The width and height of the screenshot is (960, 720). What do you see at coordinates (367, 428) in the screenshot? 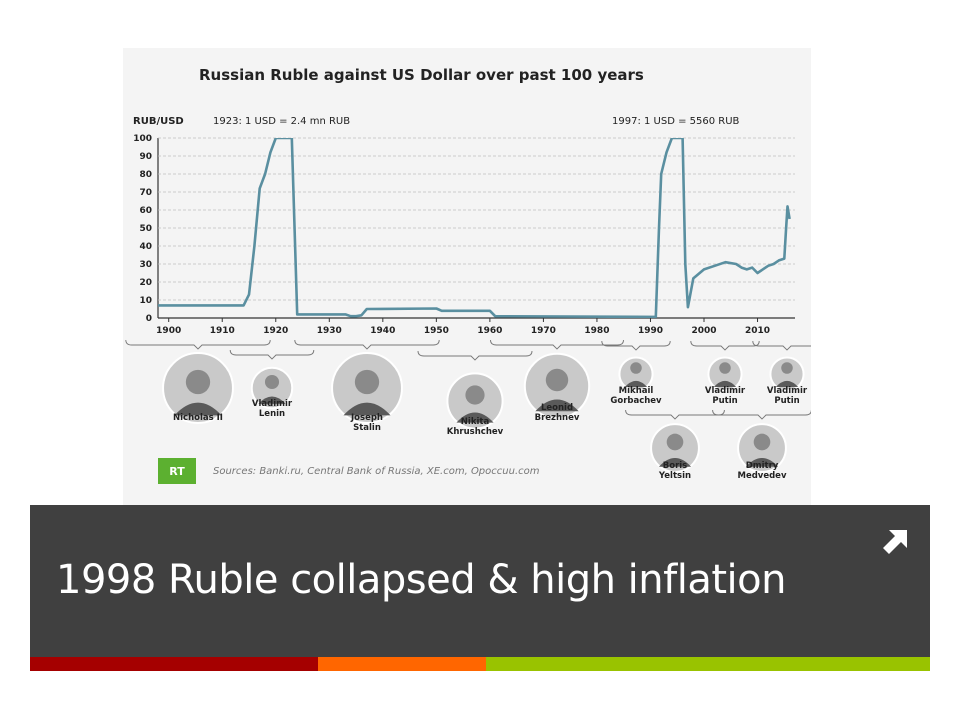
I see `leader-name: Stalin` at bounding box center [367, 428].